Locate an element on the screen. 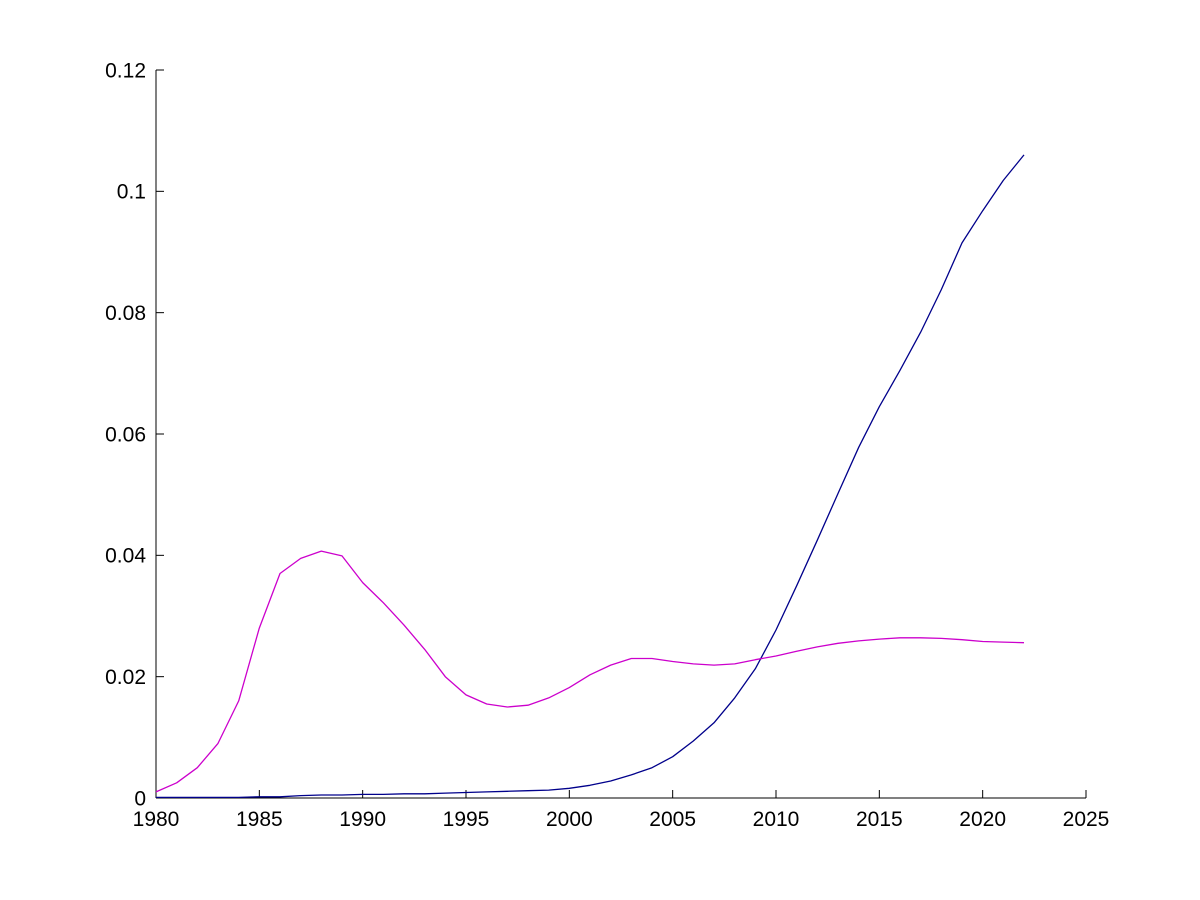 This screenshot has height=900, width=1200. x-tick-label: 2000 is located at coordinates (569, 819).